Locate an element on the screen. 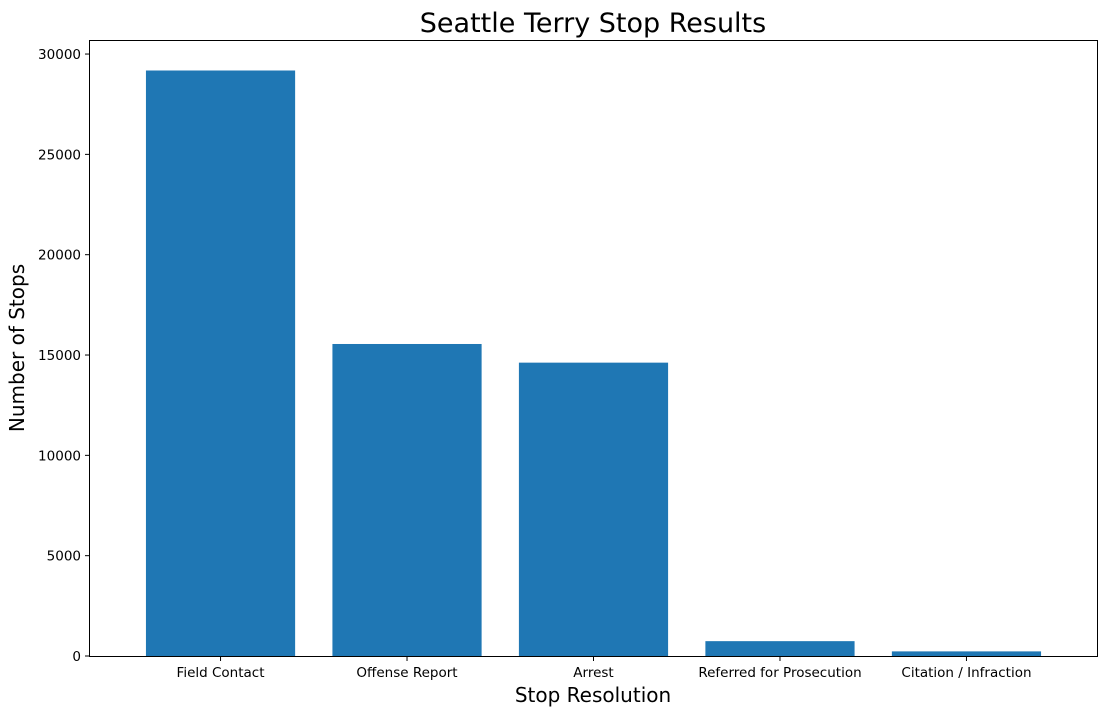  x-tick-label: Field Contact is located at coordinates (221, 673).